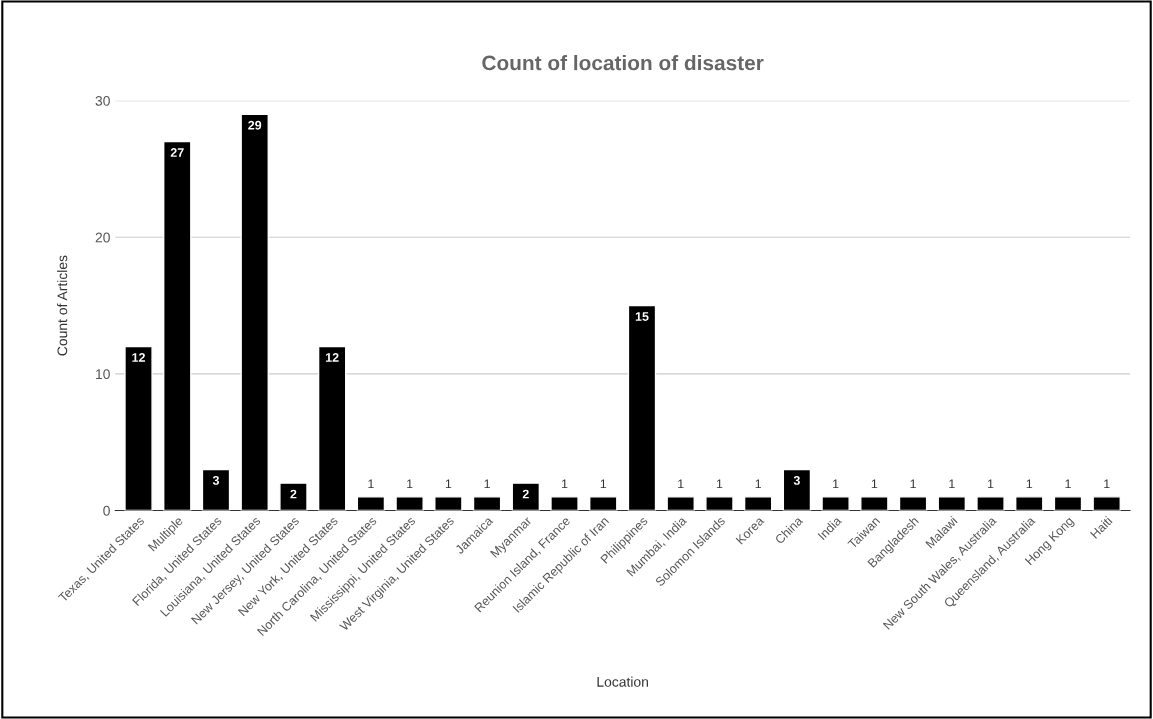  I want to click on y-tick-label: 20, so click(102, 237).